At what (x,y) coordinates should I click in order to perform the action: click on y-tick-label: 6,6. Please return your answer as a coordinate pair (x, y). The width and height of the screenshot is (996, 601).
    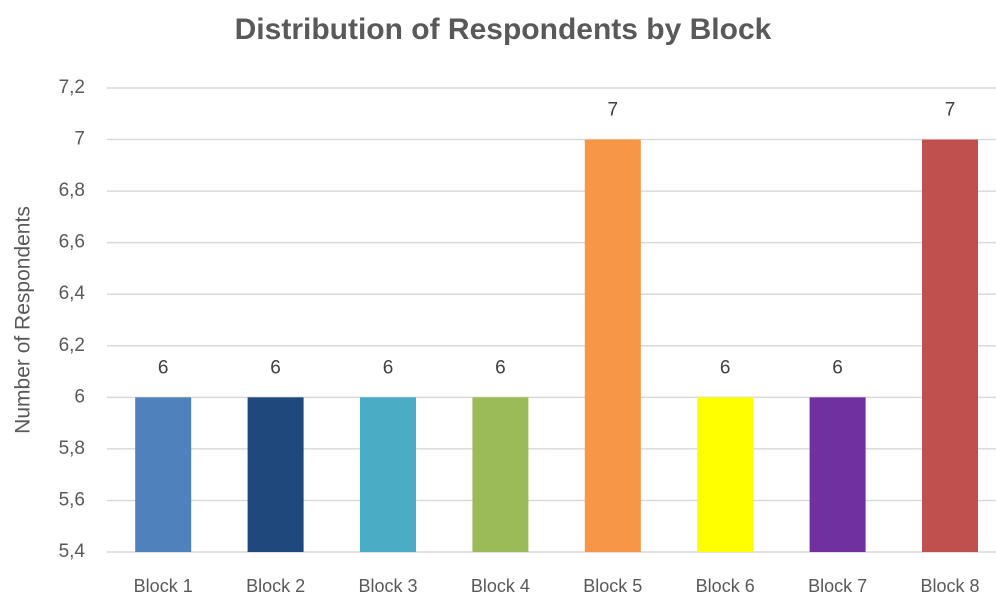
    Looking at the image, I should click on (72, 242).